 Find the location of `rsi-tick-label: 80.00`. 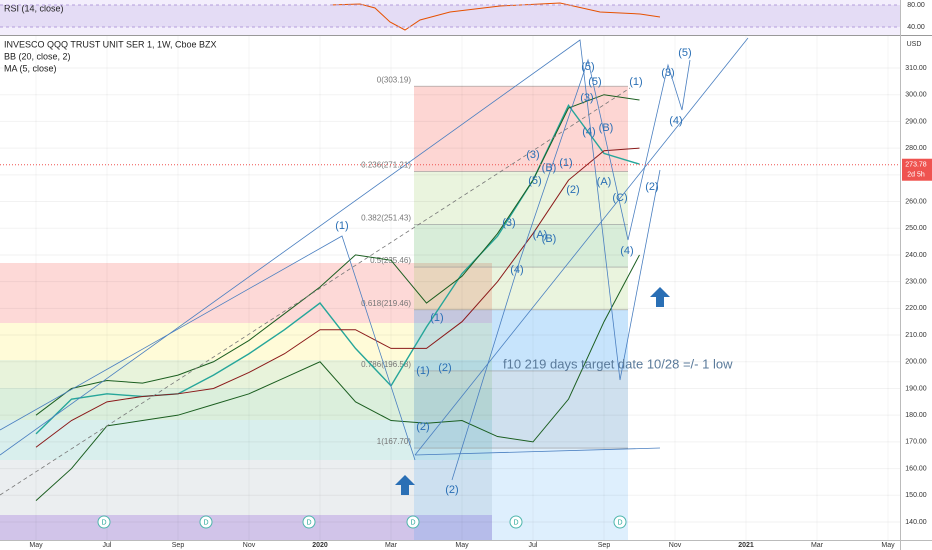

rsi-tick-label: 80.00 is located at coordinates (916, 5).